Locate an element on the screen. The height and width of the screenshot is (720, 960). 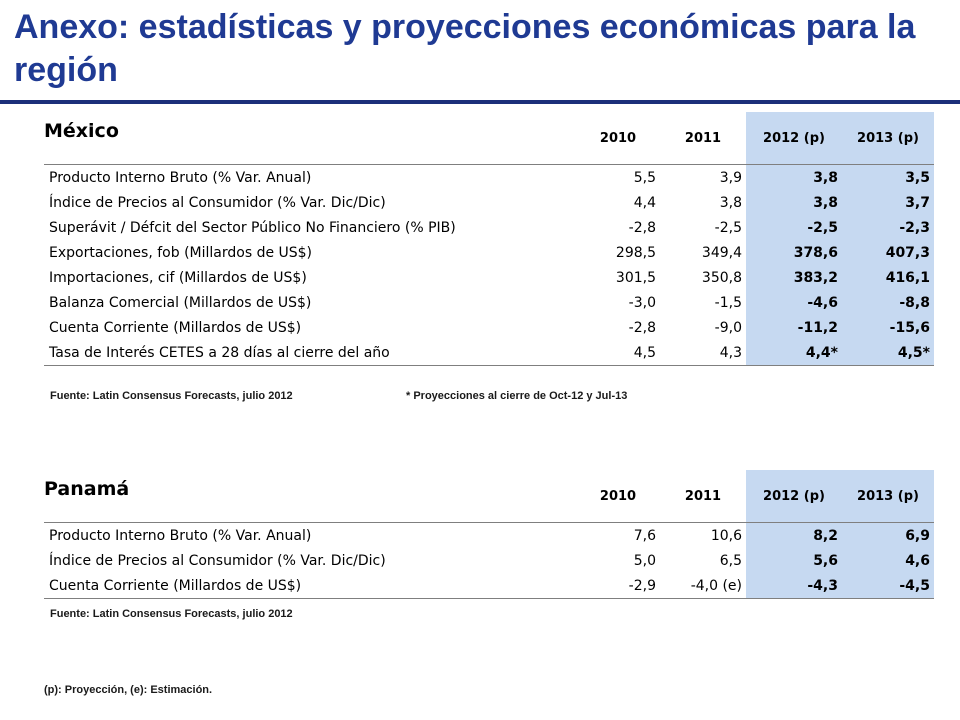
cell: 416,1 is located at coordinates (888, 277).